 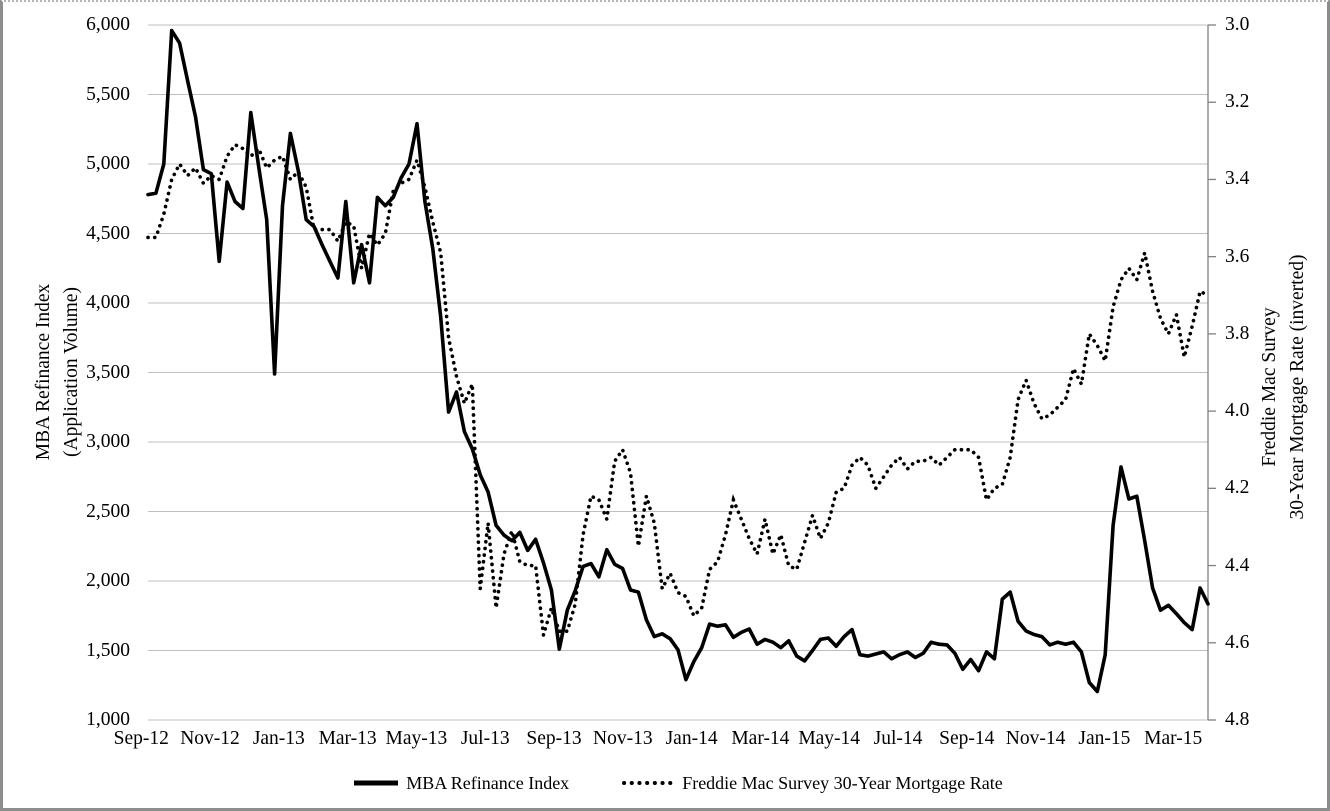 I want to click on left-axis-tick-label: 5,500, so click(x=108, y=94).